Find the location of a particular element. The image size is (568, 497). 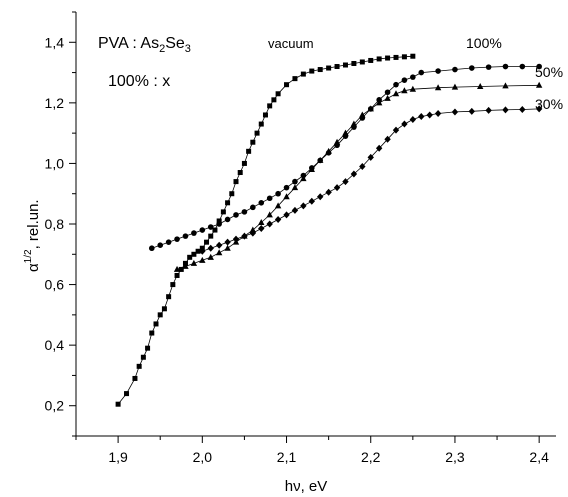

svg-text: α1/2, rel.un. is located at coordinates (32, 235).